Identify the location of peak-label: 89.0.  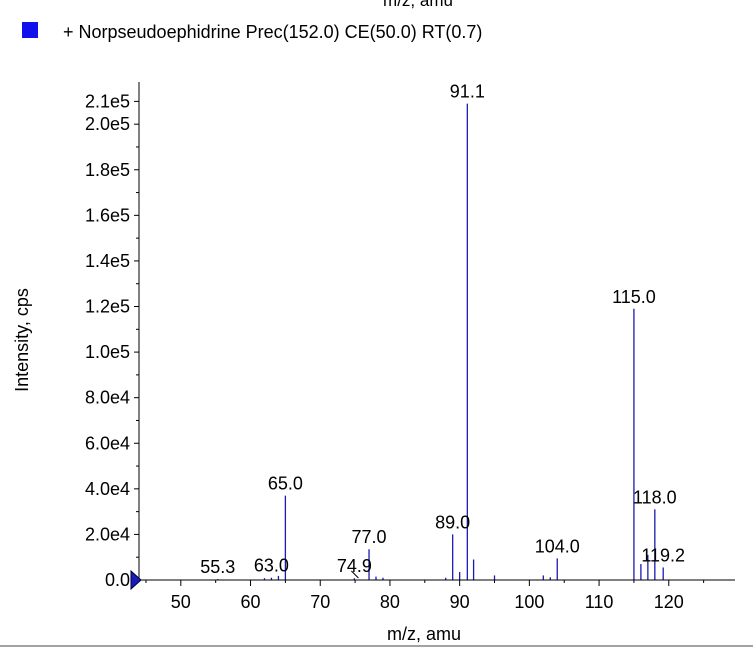
(452, 522).